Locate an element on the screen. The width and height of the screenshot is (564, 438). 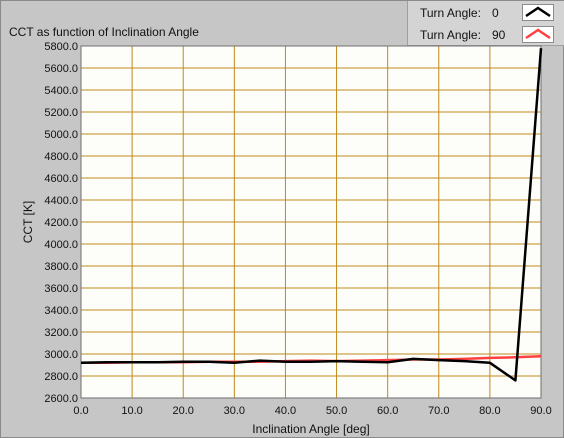
x-tick-label: 10.0 is located at coordinates (131, 411).